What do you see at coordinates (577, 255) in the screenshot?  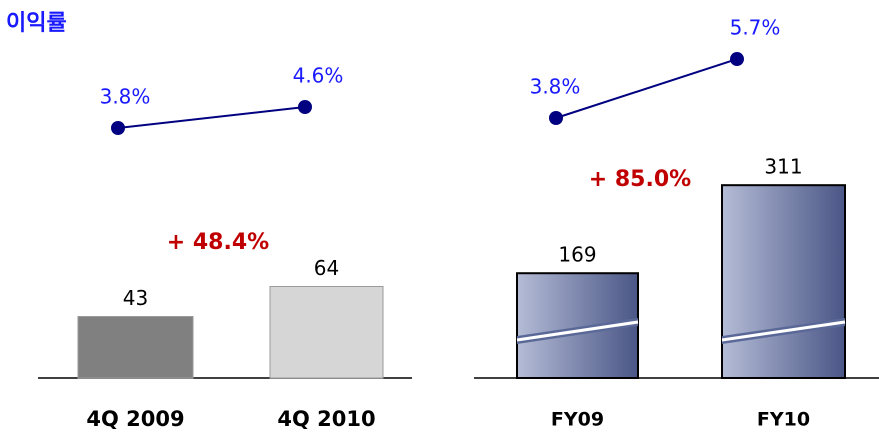 I see `bar-value-label: 169` at bounding box center [577, 255].